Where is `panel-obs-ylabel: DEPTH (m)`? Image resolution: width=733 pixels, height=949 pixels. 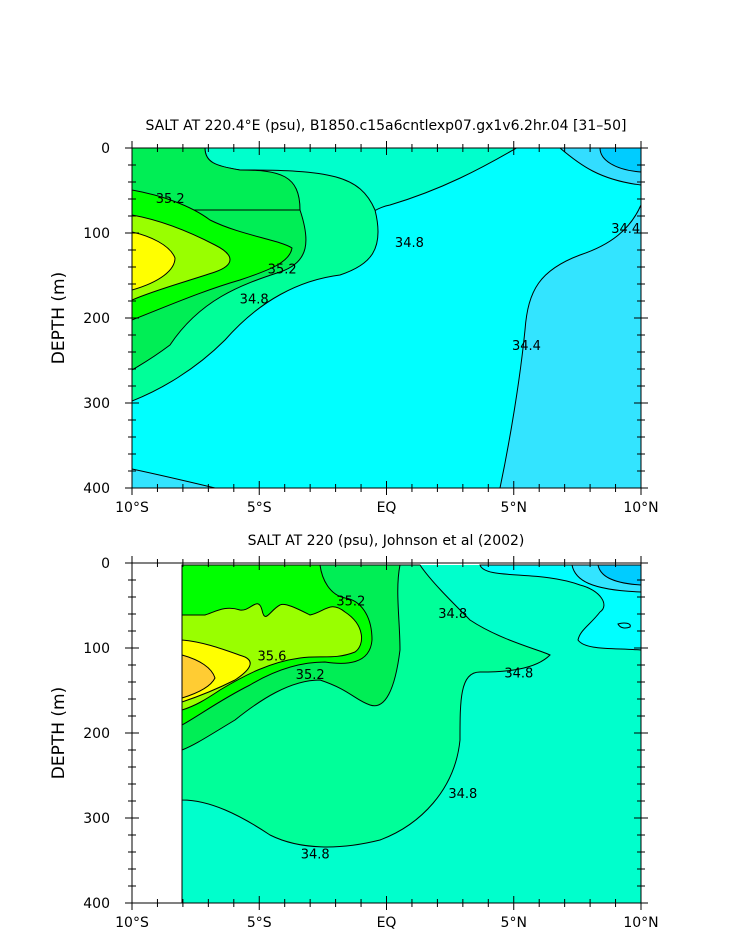
panel-obs-ylabel: DEPTH (m) is located at coordinates (59, 733).